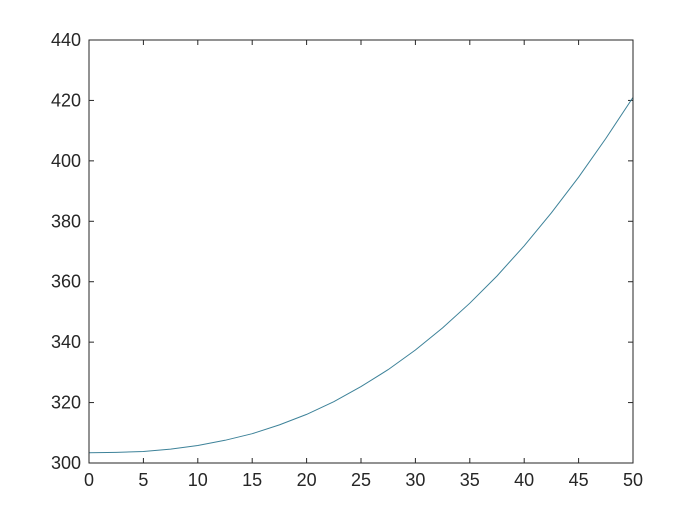 The width and height of the screenshot is (700, 525). Describe the element at coordinates (66, 403) in the screenshot. I see `y-tick-label: 320` at that location.